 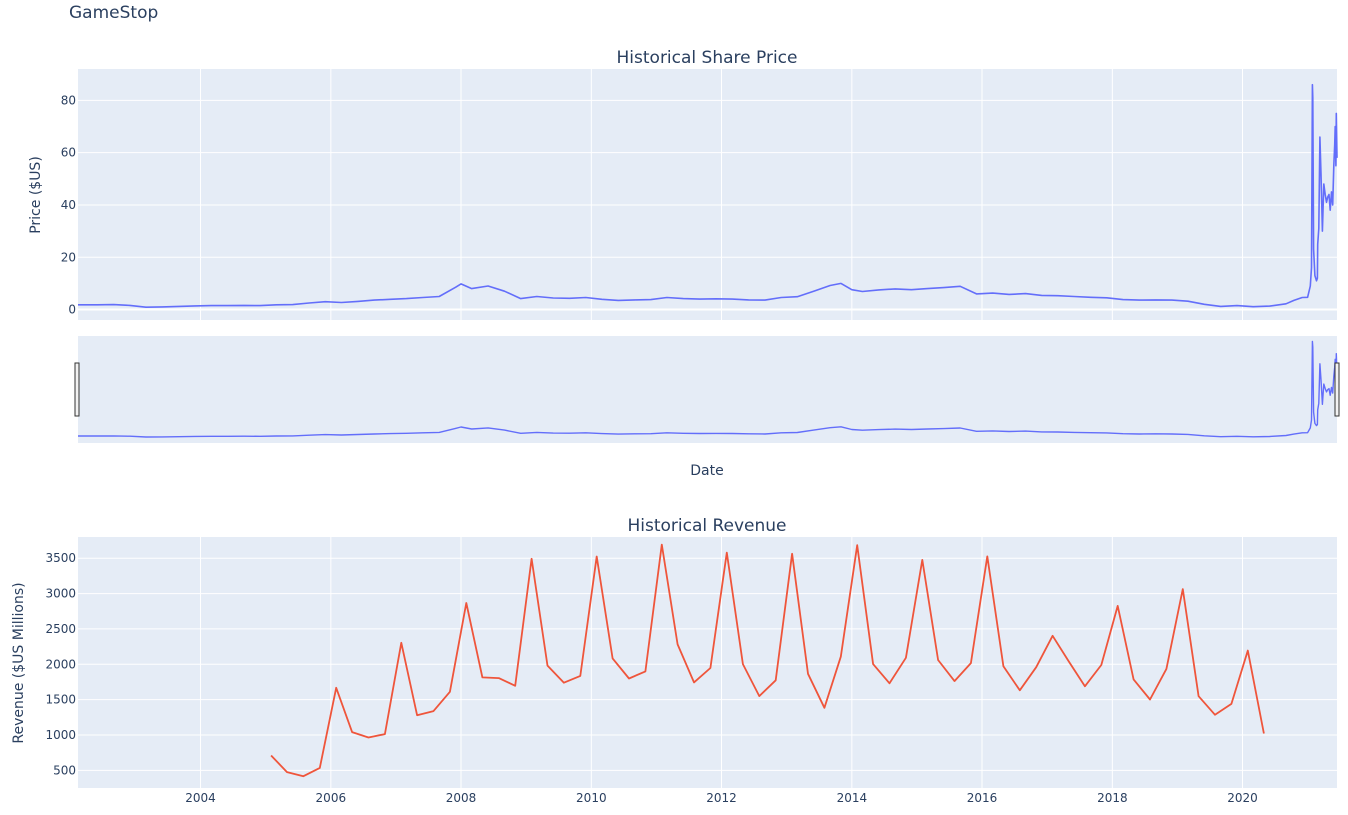 I want to click on revenue-y-ticks: 500 1000 1500 2000 2500 3000 3500, so click(x=60, y=664).